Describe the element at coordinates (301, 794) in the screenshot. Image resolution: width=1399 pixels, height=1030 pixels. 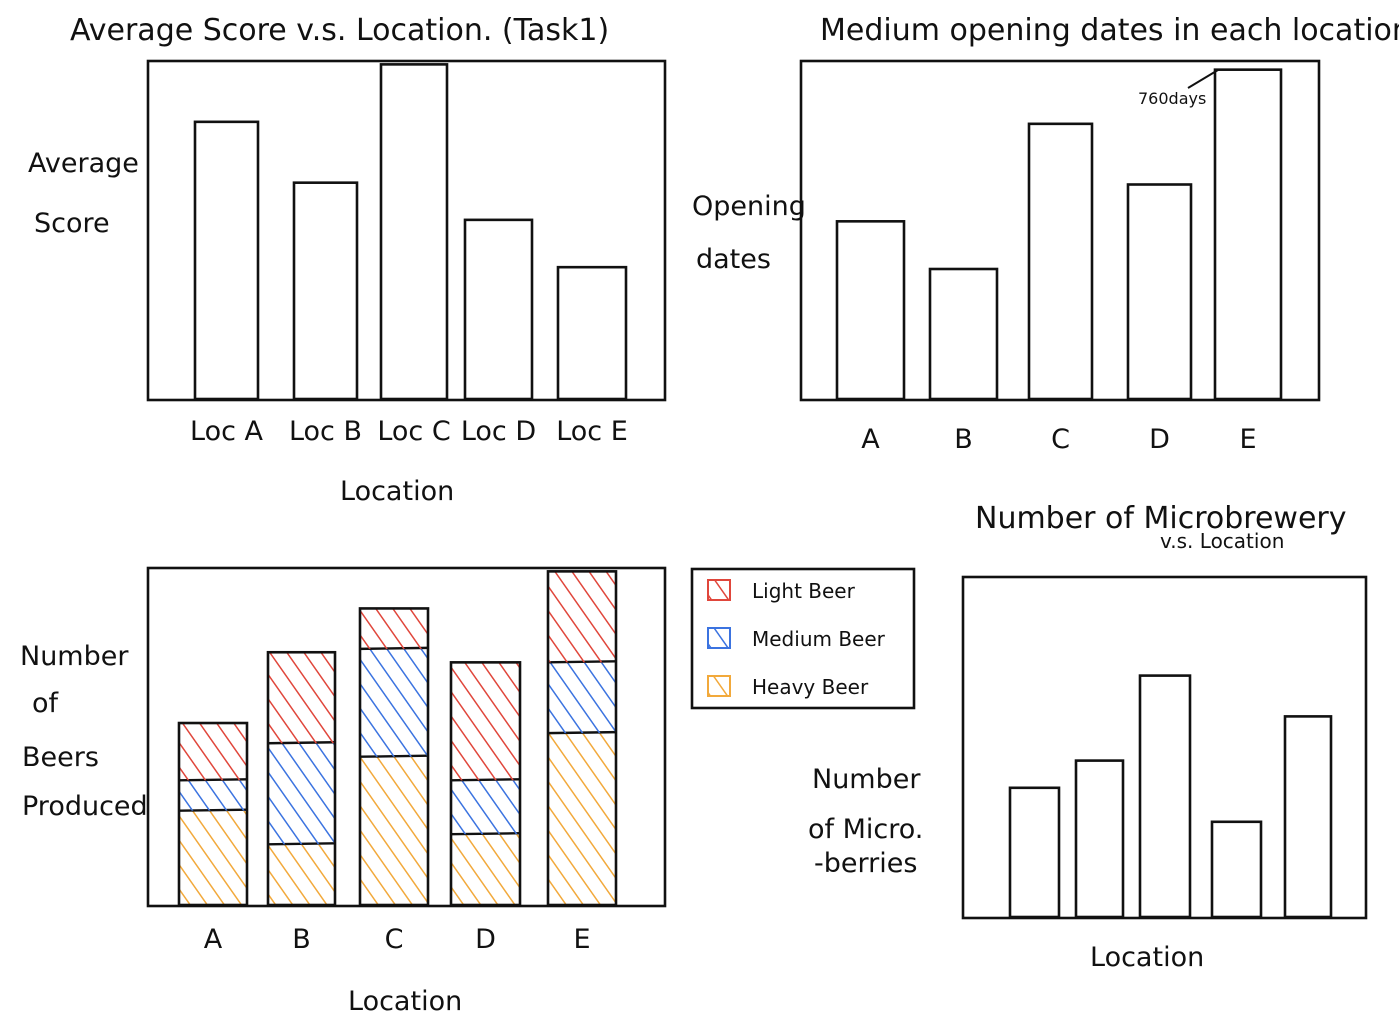
I see `chart3-bar-2-segment-medium-beer` at that location.